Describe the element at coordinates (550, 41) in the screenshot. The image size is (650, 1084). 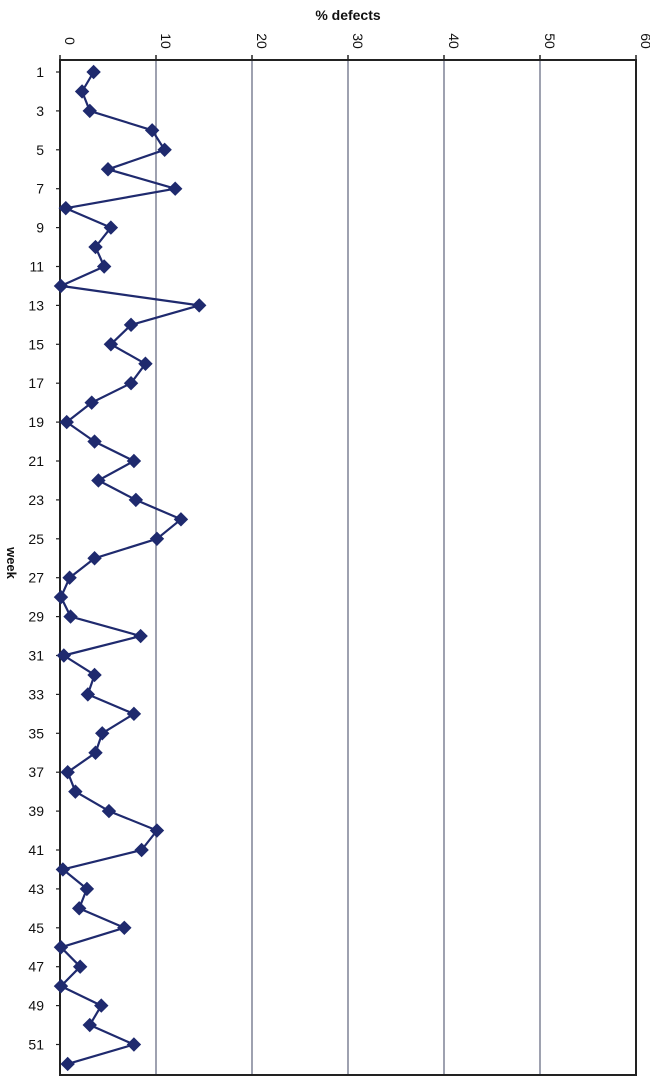
I see `x-tick-label: 50` at that location.